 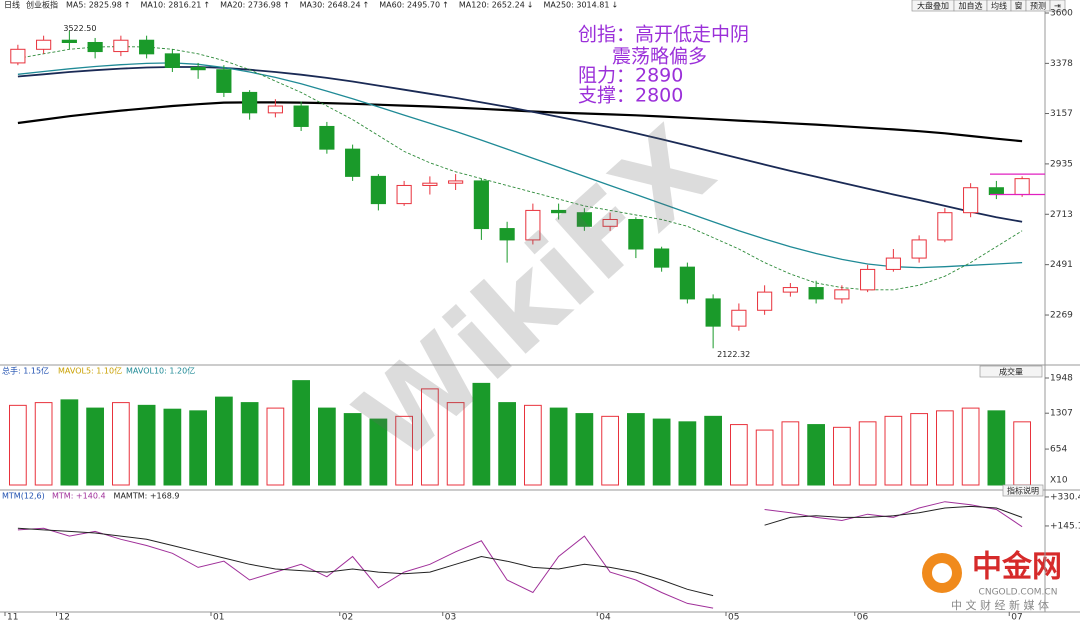 What do you see at coordinates (971, 6) in the screenshot?
I see `toolbar-button-label: 加自选` at bounding box center [971, 6].